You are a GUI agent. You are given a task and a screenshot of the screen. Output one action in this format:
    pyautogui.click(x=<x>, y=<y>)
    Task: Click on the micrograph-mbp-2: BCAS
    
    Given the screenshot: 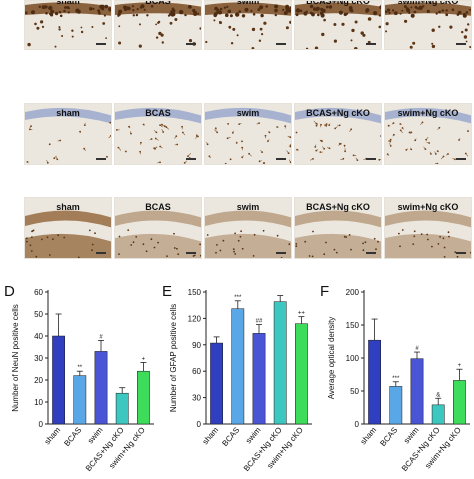 What is the action you would take?
    pyautogui.click(x=158, y=228)
    